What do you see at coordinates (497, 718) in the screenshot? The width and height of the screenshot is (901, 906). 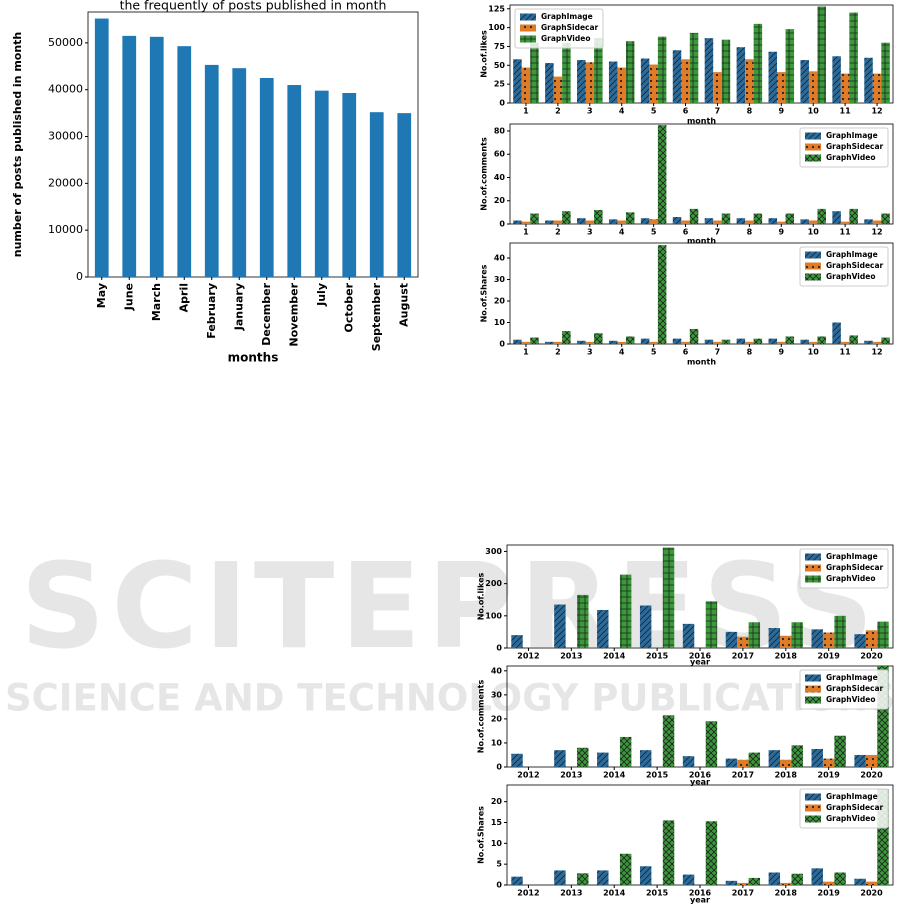 I see `y-tick-label: 20` at bounding box center [497, 718].